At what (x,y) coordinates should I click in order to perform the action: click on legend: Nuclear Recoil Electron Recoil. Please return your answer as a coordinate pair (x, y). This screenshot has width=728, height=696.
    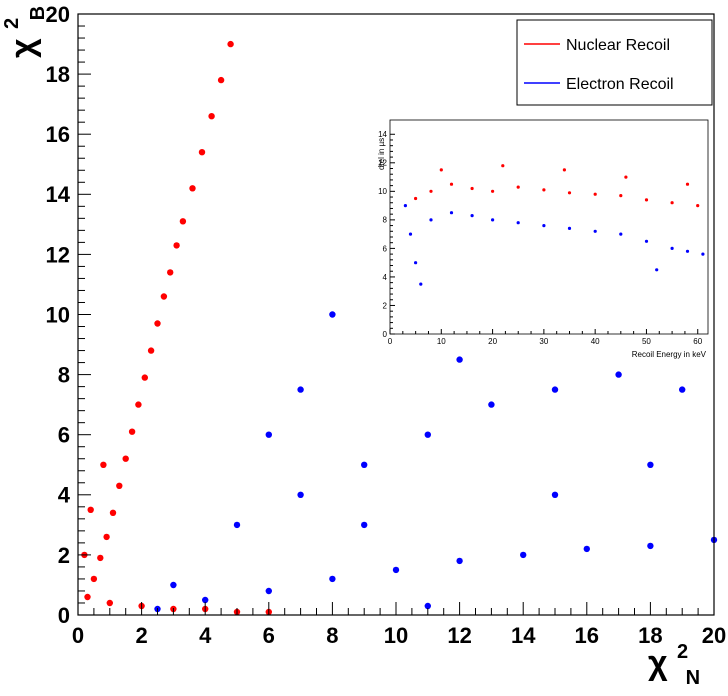
    Looking at the image, I should click on (614, 62).